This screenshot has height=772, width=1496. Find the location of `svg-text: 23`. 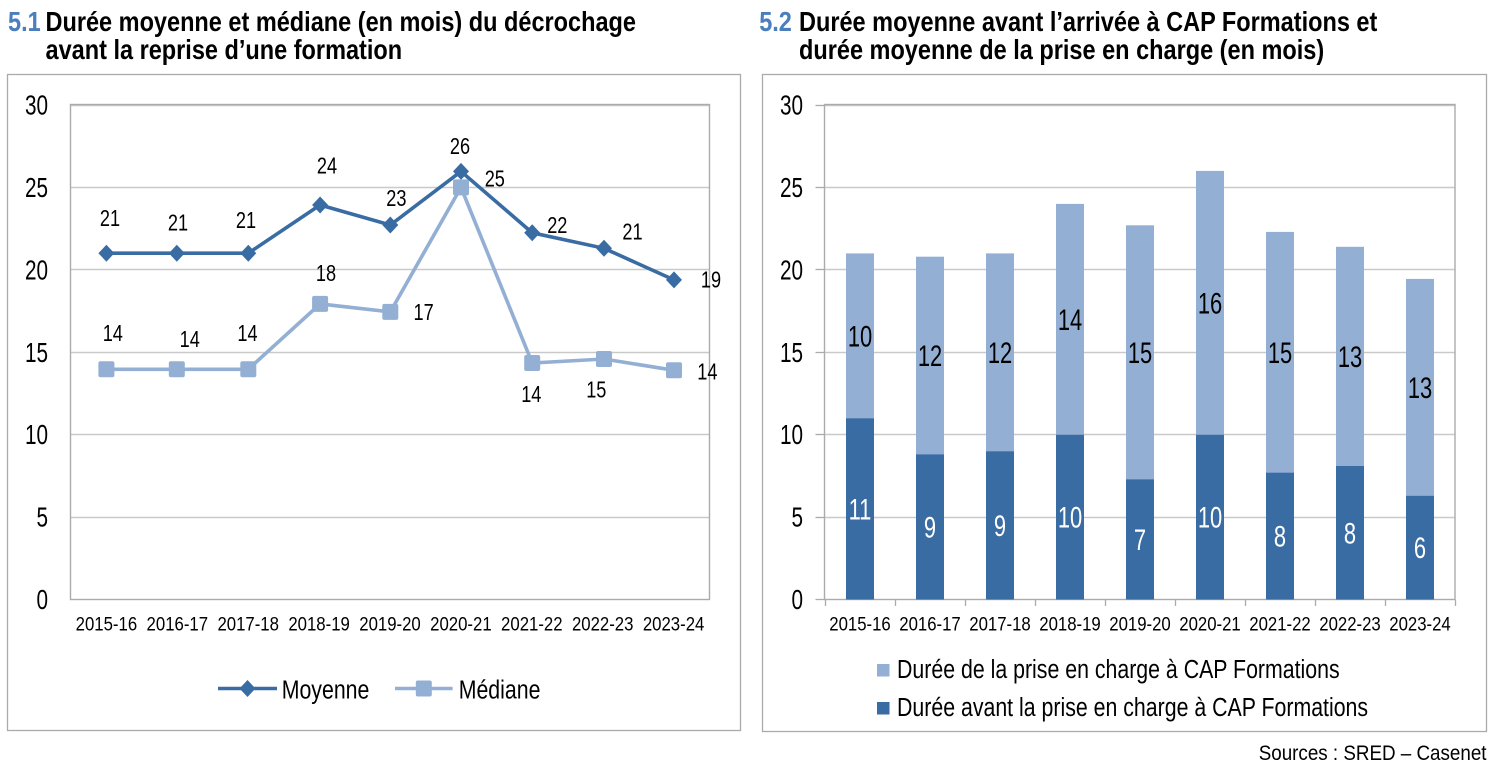

svg-text: 23 is located at coordinates (396, 199).